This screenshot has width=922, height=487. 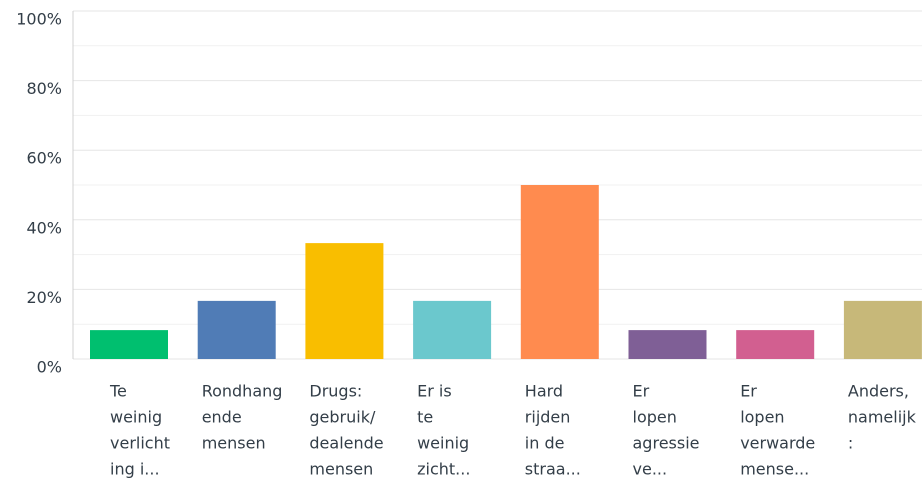 What do you see at coordinates (44, 297) in the screenshot?
I see `y-tick-label: 20%` at bounding box center [44, 297].